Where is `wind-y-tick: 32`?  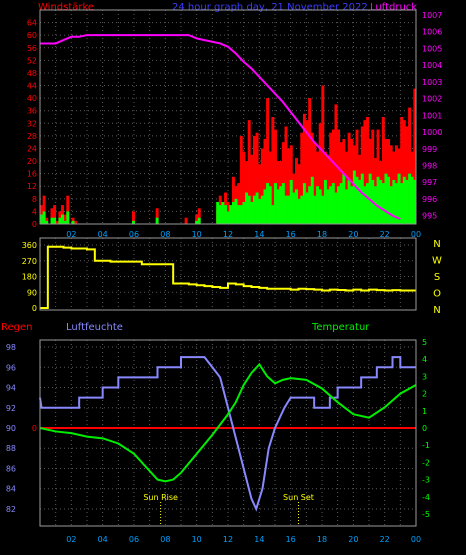 wind-y-tick: 32 is located at coordinates (32, 123).